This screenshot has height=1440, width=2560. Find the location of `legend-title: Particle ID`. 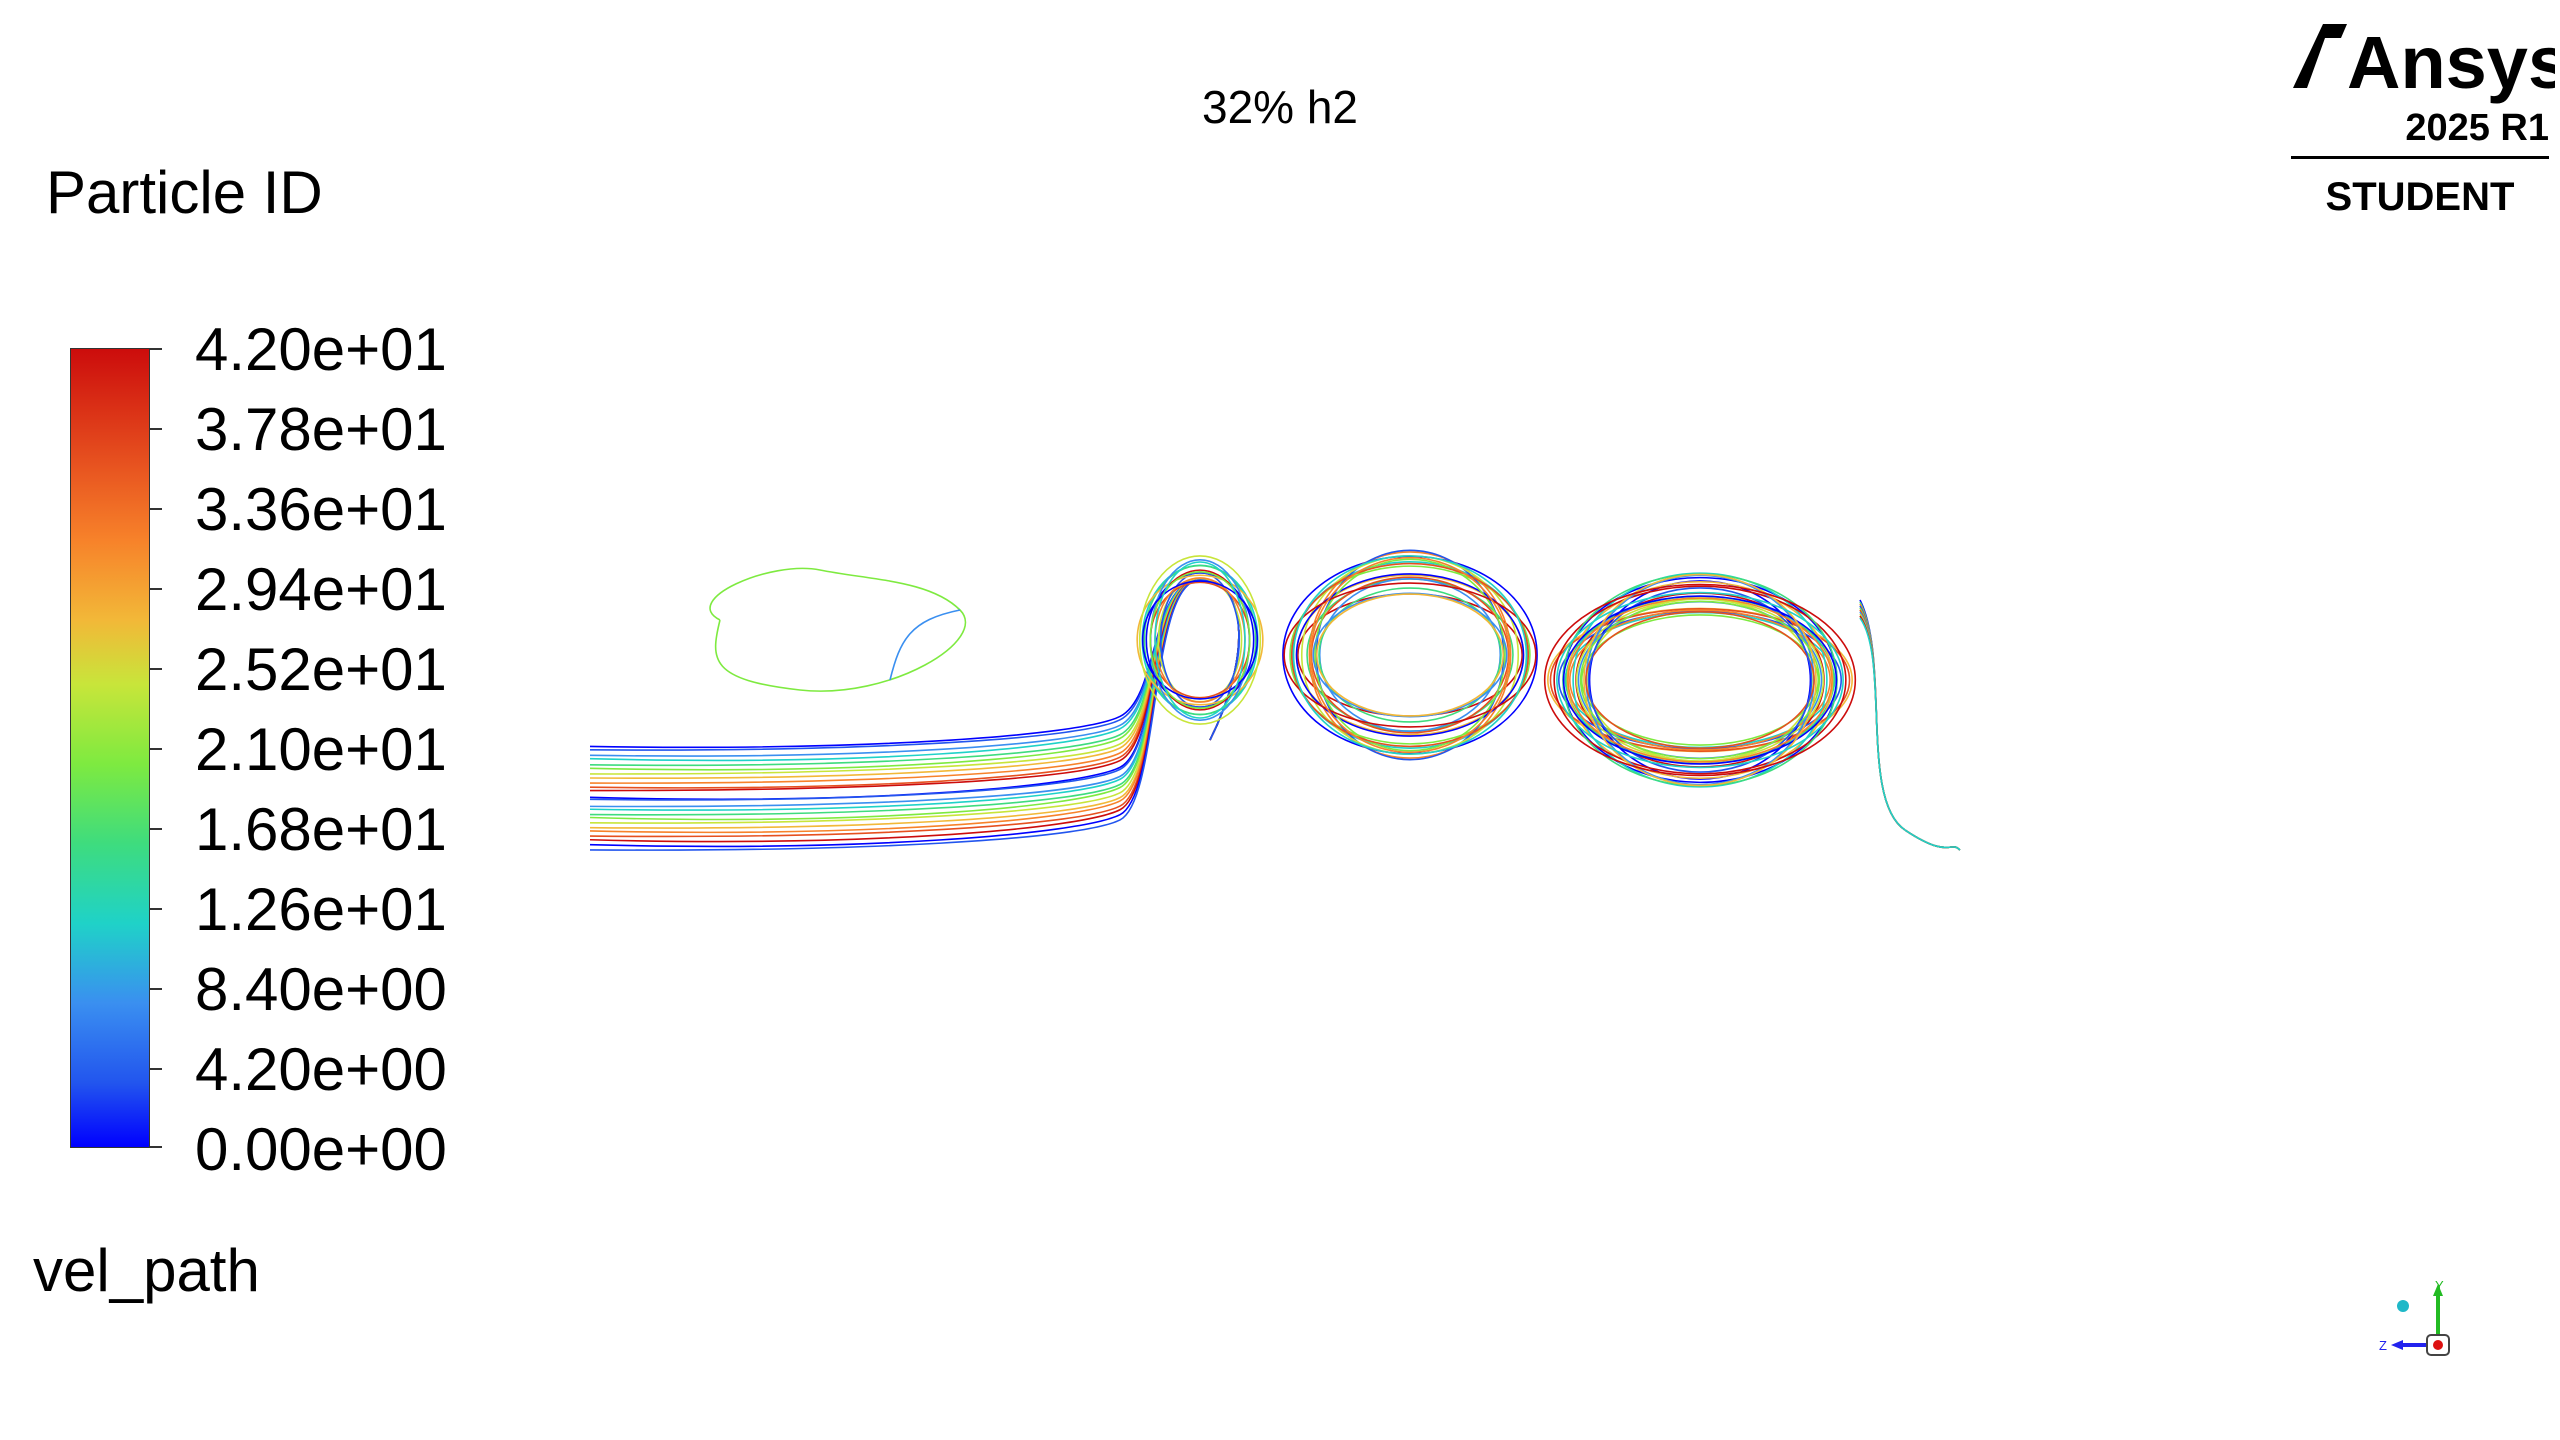

legend-title: Particle ID is located at coordinates (184, 192).